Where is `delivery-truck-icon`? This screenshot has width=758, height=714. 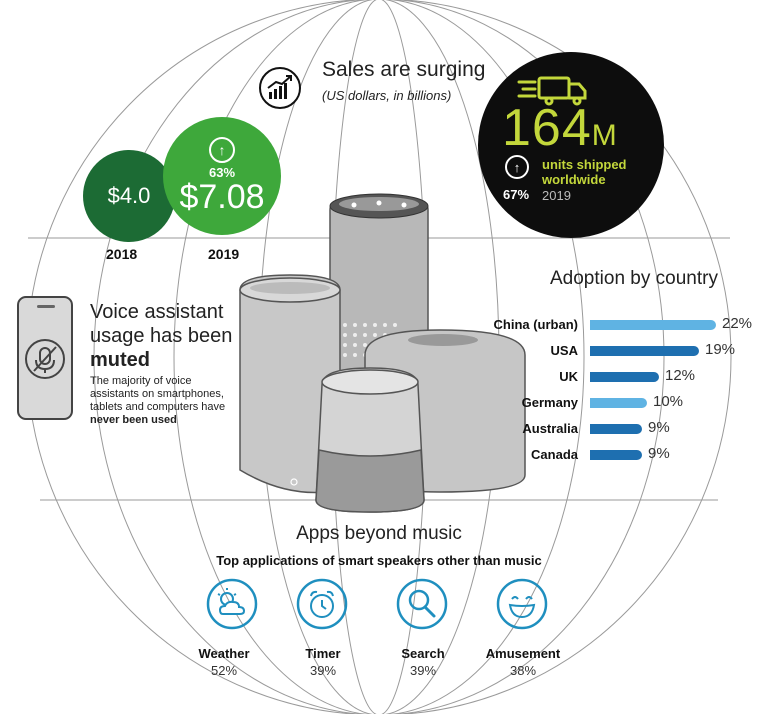
delivery-truck-icon is located at coordinates (552, 91).